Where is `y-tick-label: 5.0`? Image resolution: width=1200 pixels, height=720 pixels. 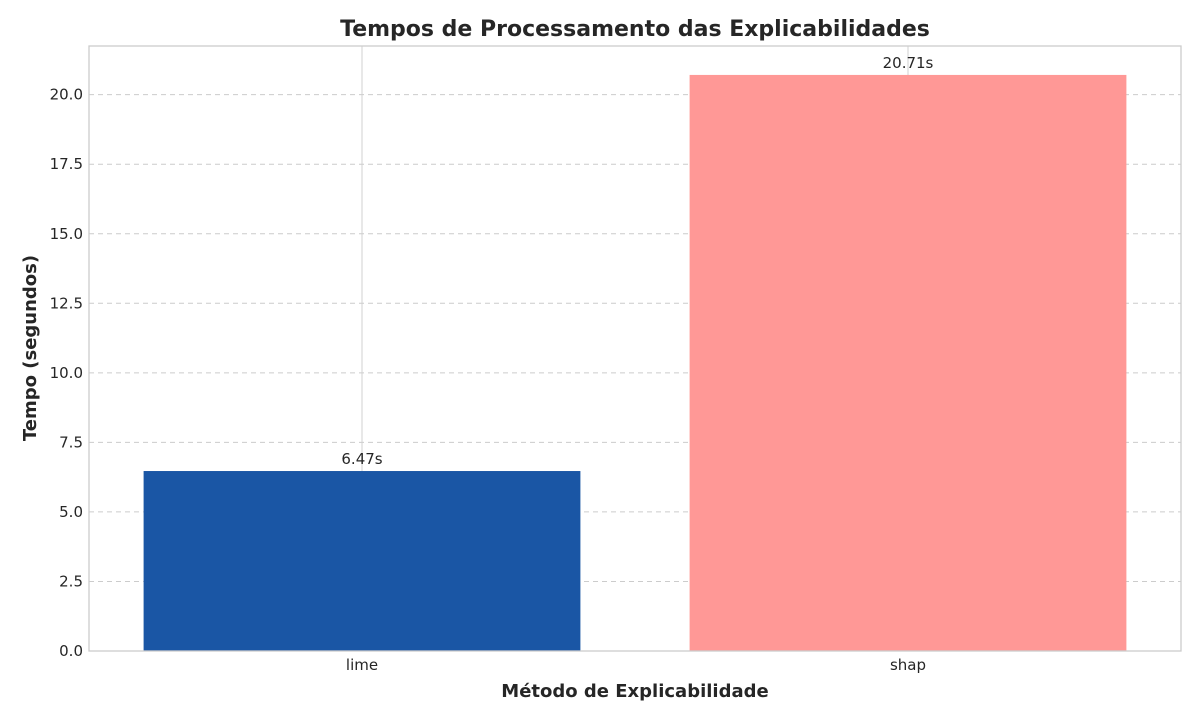 y-tick-label: 5.0 is located at coordinates (71, 512).